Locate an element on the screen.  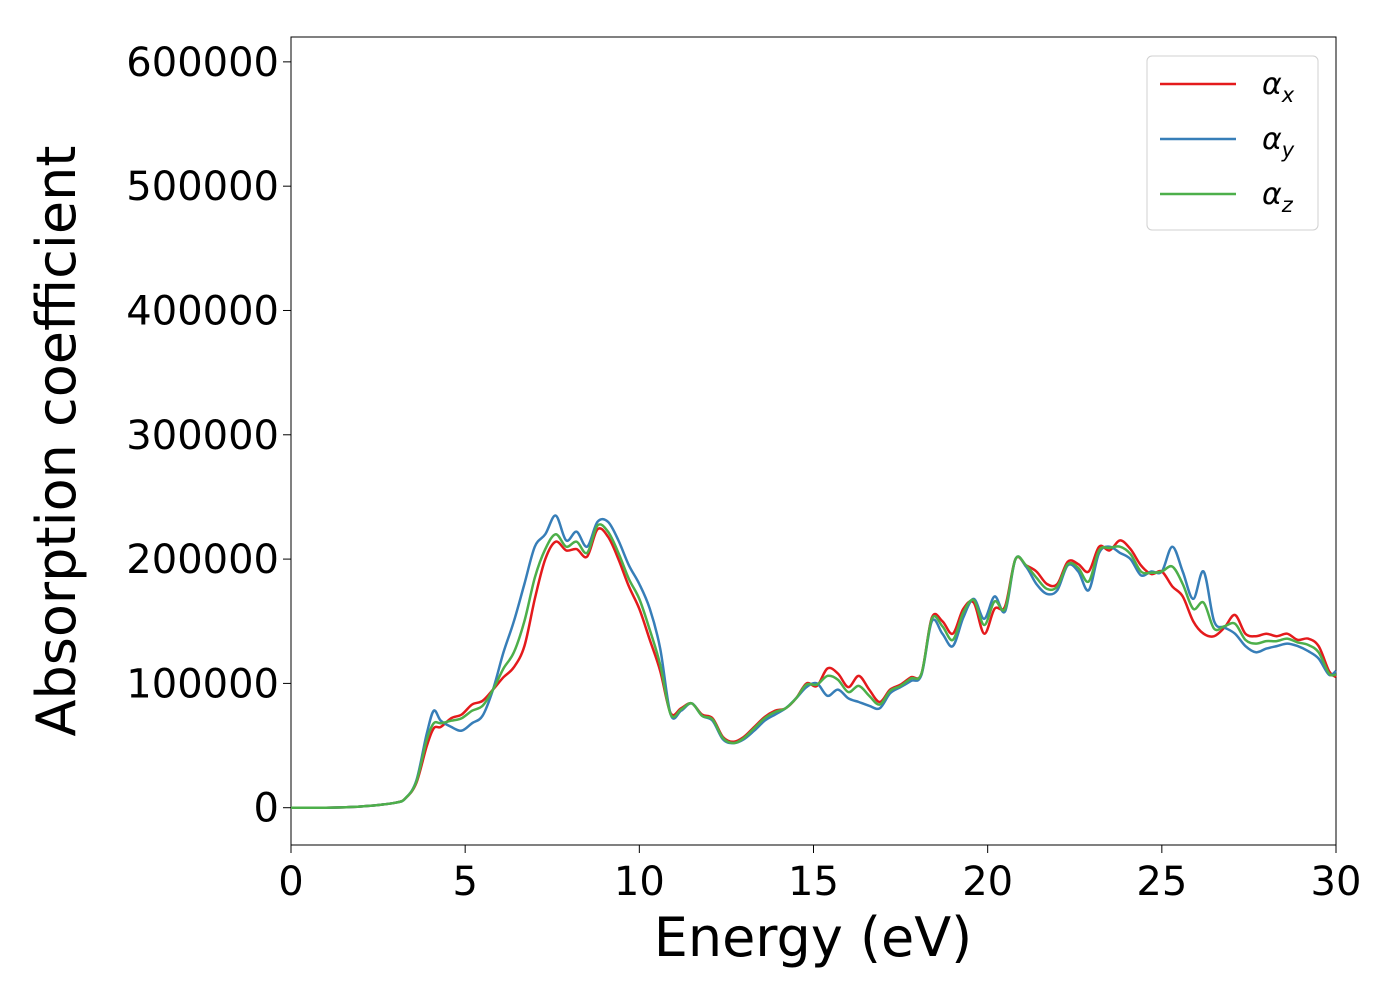
x-axis-ticks: 0 5 10 15 20 25 30 is located at coordinates (819, 875).